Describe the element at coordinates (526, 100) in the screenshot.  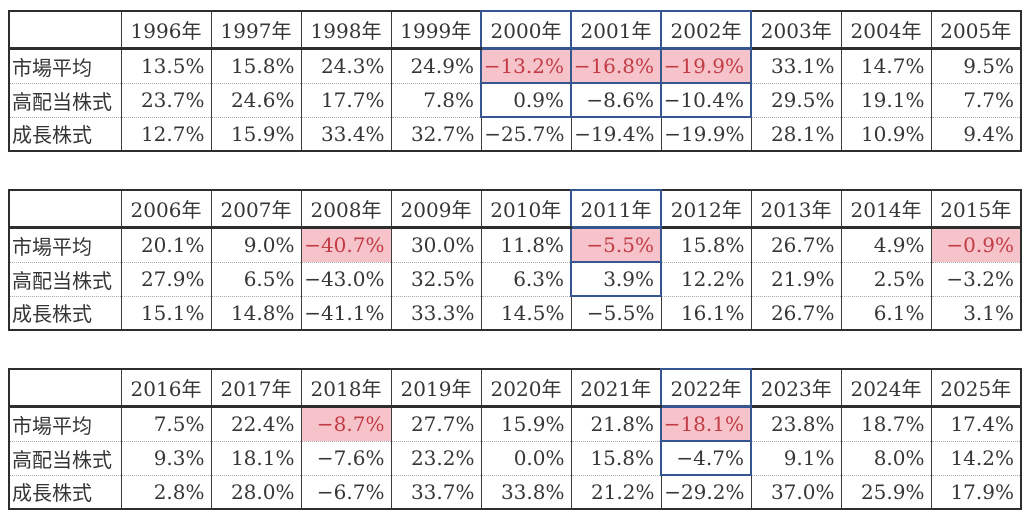
I see `value-cell: 0.9%` at that location.